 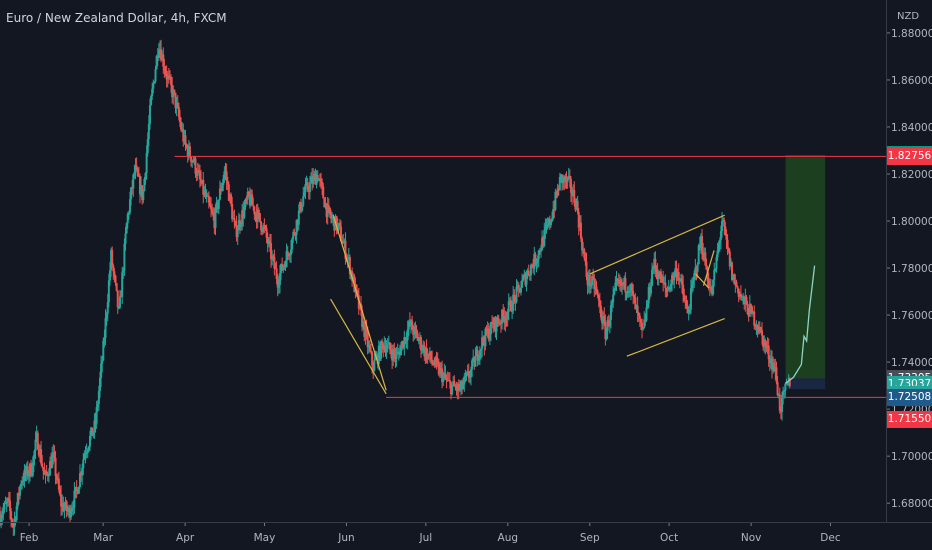 What do you see at coordinates (657, 244) in the screenshot?
I see `trend-line` at bounding box center [657, 244].